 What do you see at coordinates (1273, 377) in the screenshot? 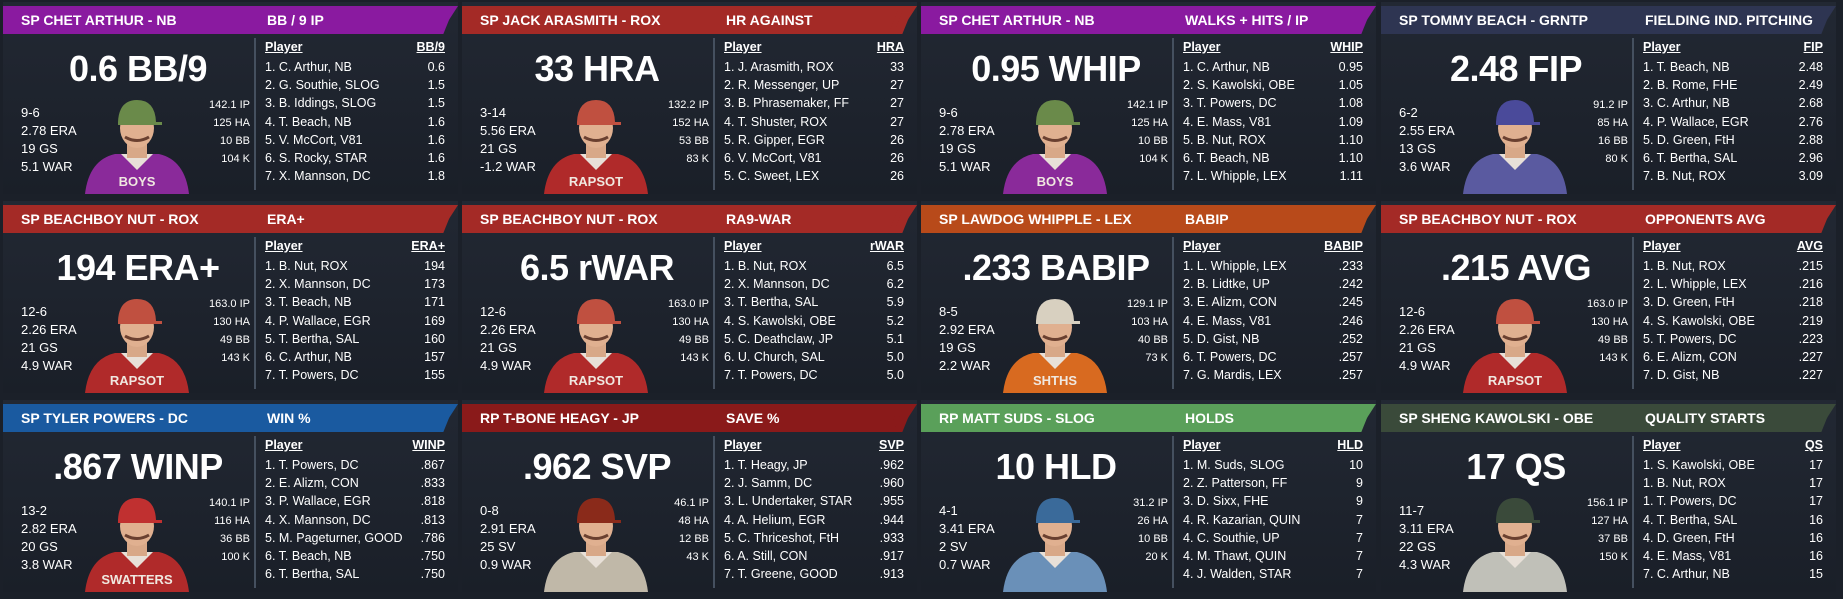
I see `leaderboard-row: 7. G. Mardis, LEX .257` at bounding box center [1273, 377].